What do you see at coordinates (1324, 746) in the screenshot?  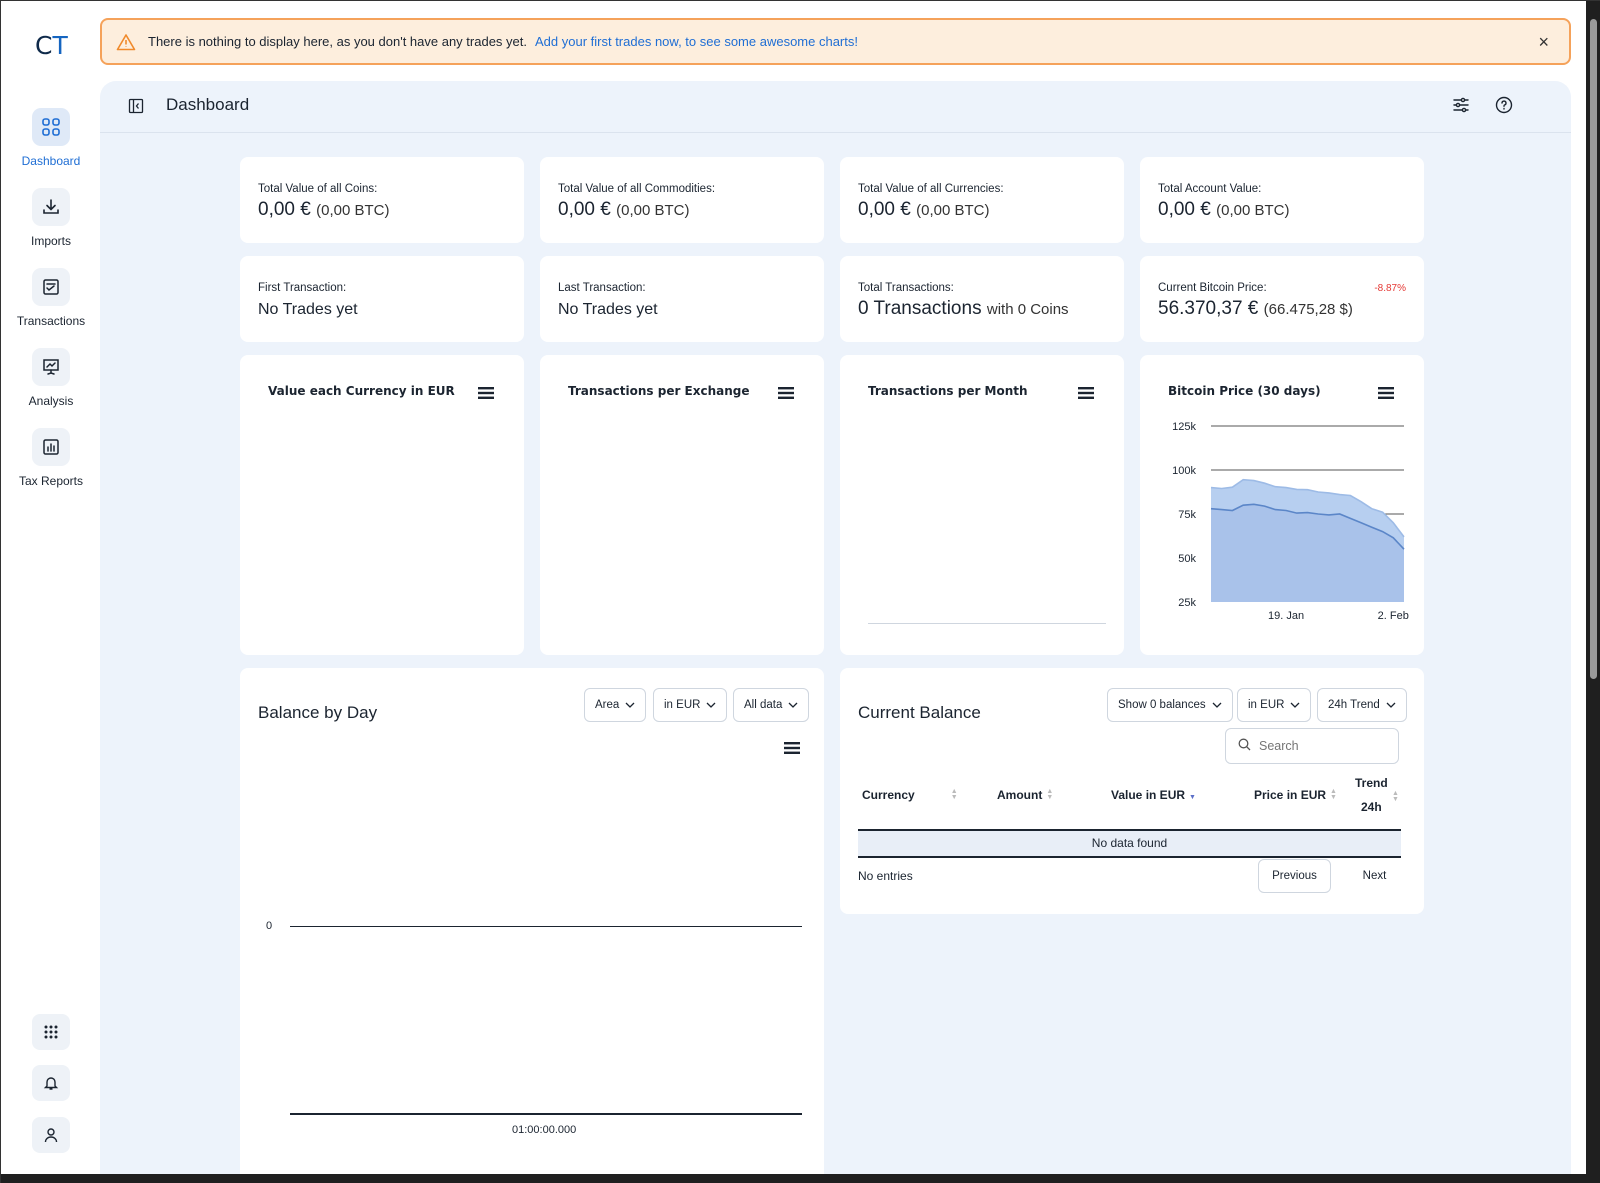 I see `search-input` at bounding box center [1324, 746].